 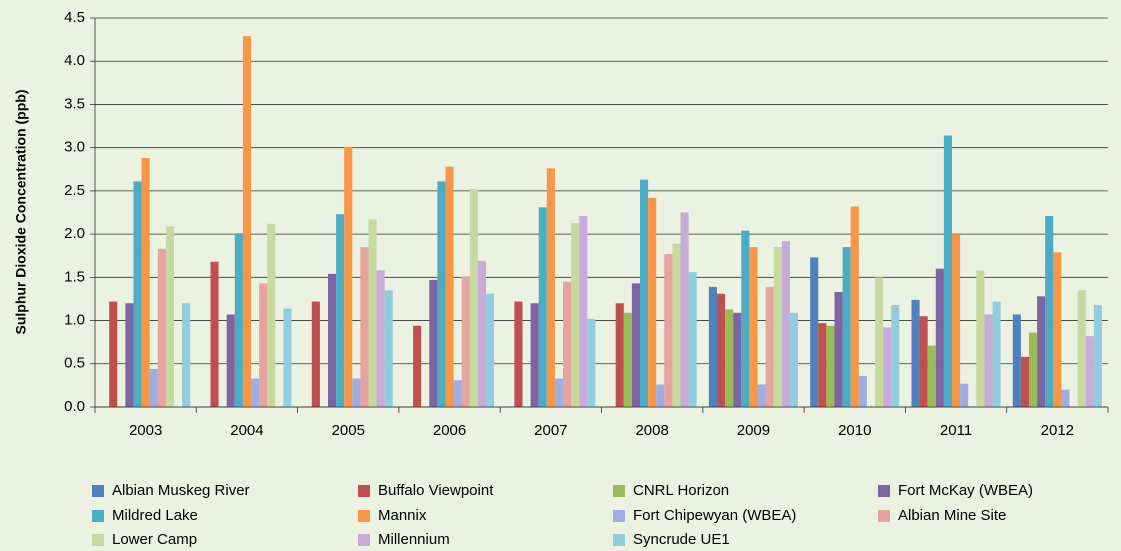 What do you see at coordinates (74, 190) in the screenshot?
I see `y-tick-label: 2.5` at bounding box center [74, 190].